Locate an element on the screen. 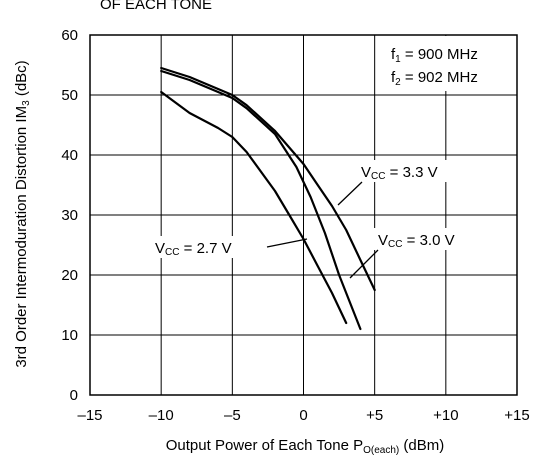  label-bg-3v0 is located at coordinates (429, 239).